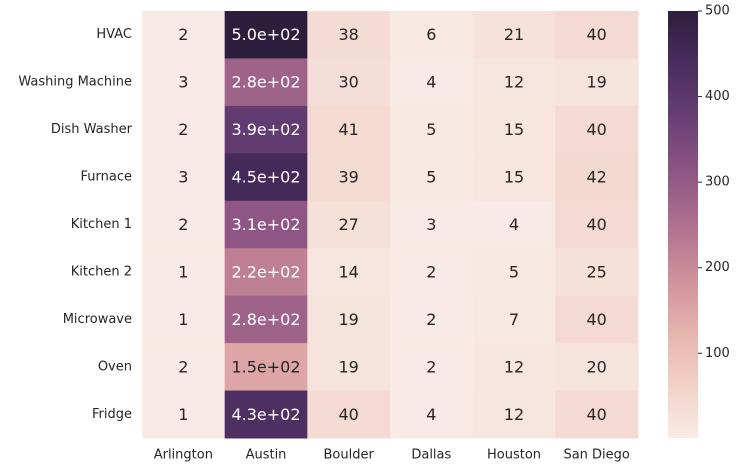 This screenshot has height=472, width=736. Describe the element at coordinates (596, 366) in the screenshot. I see `cell-value-label: 20` at that location.